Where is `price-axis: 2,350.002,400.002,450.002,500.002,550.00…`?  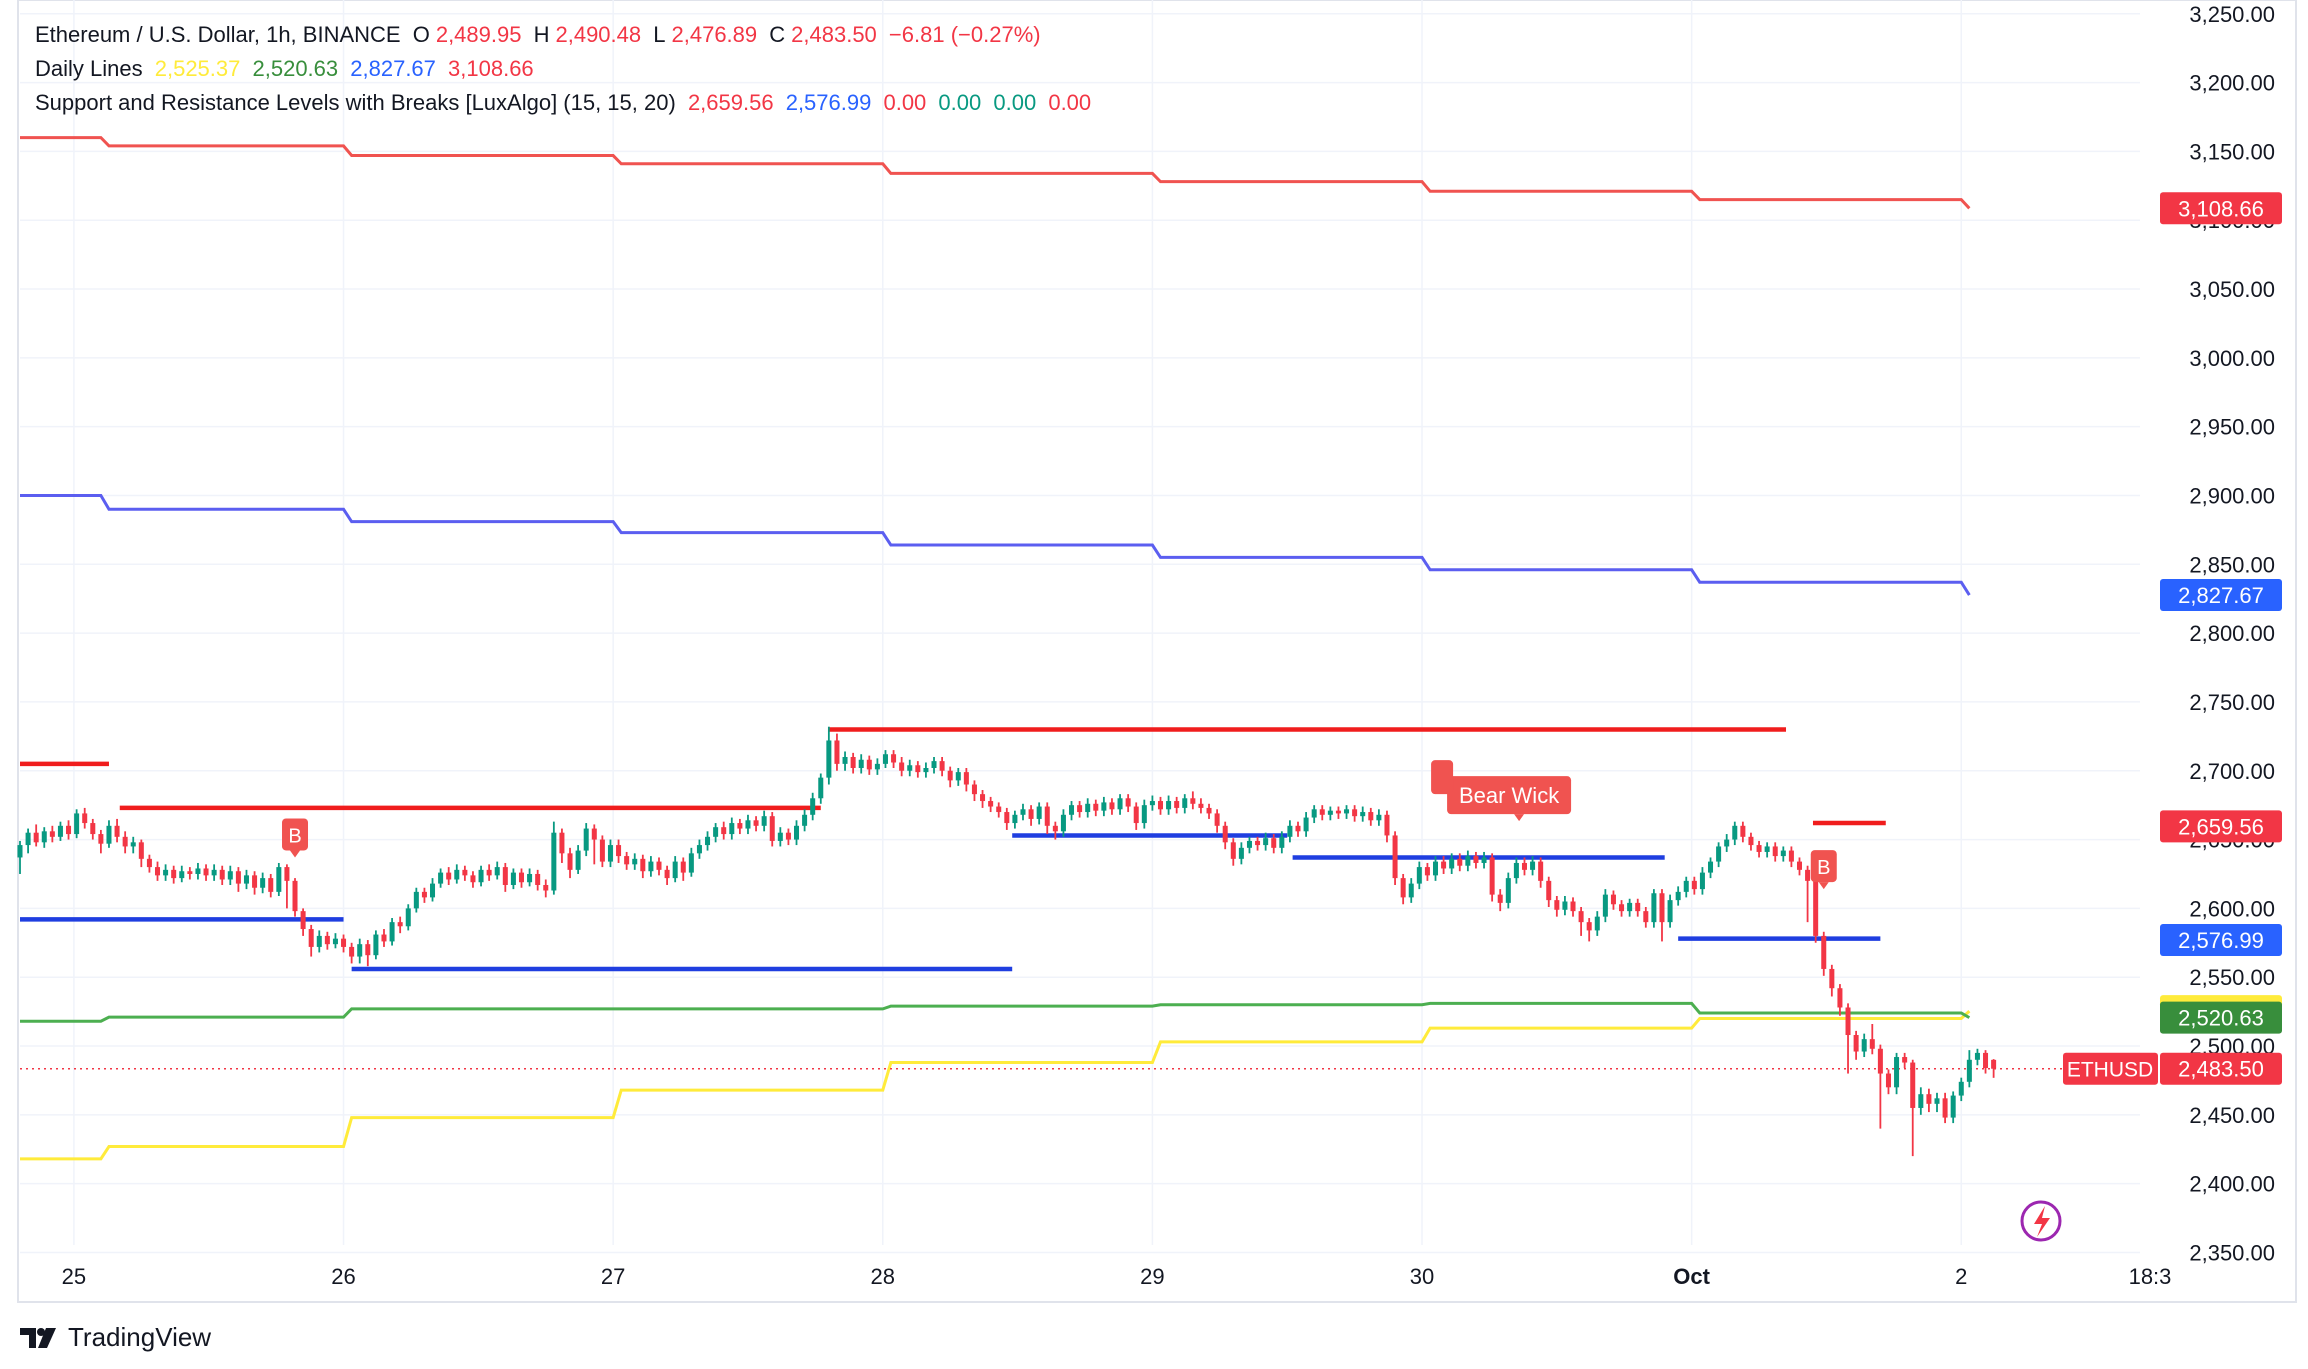
price-axis: 2,350.002,400.002,450.002,500.002,550.00… is located at coordinates (2232, 634).